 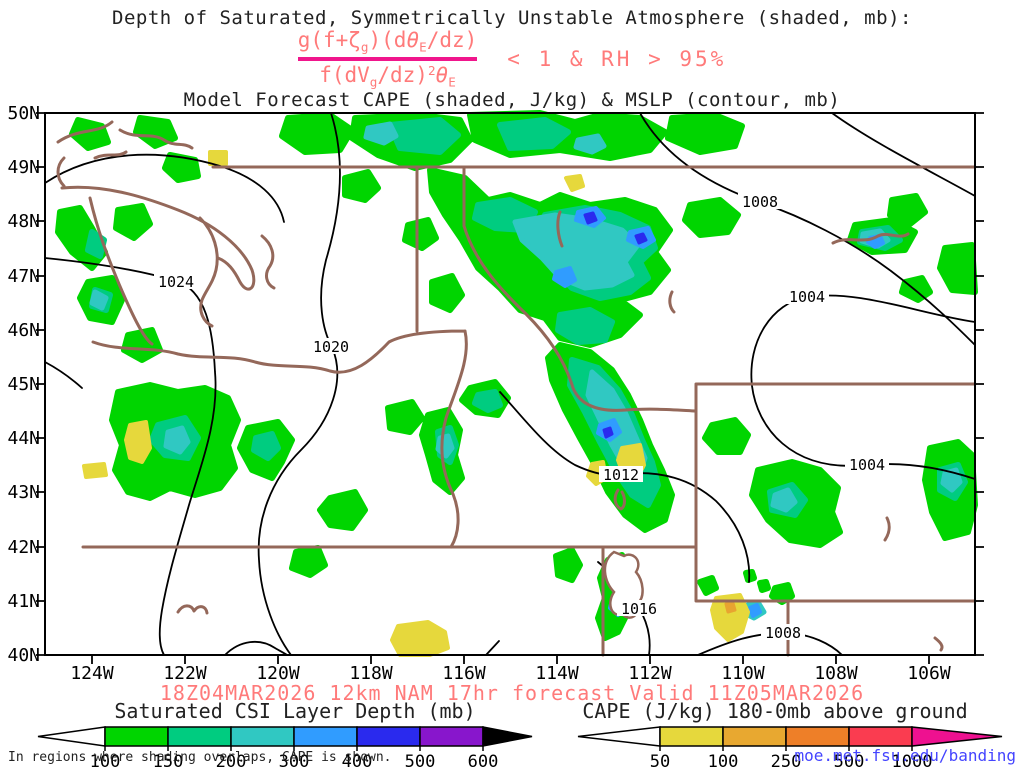 What do you see at coordinates (371, 673) in the screenshot?
I see `lon-label: 118W` at bounding box center [371, 673].